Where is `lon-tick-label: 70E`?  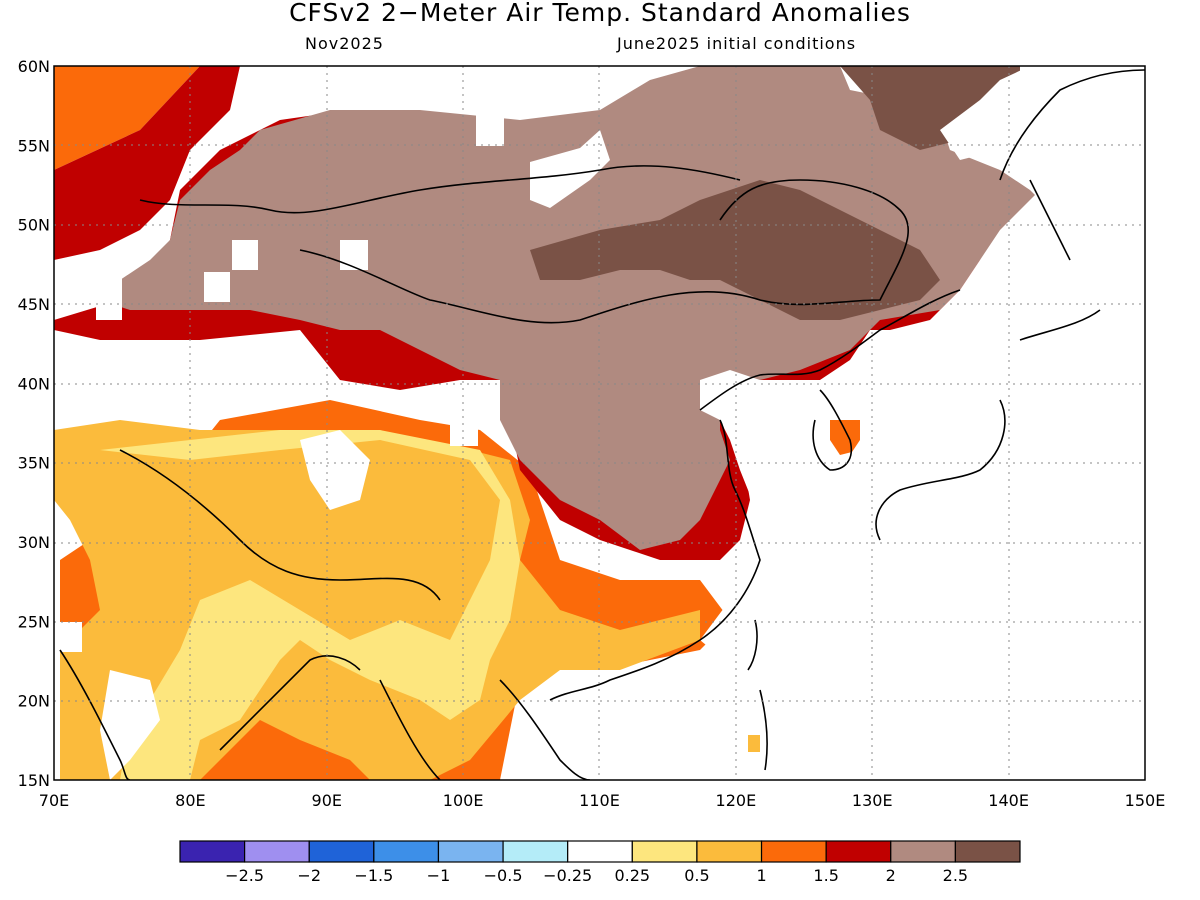 lon-tick-label: 70E is located at coordinates (54, 800).